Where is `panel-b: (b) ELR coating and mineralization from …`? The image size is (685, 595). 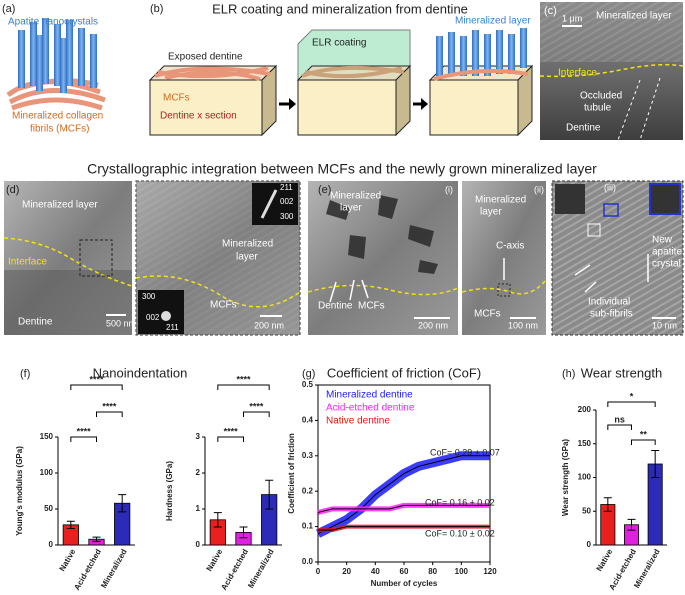 panel-b: (b) ELR coating and mineralization from … is located at coordinates (341, 69).